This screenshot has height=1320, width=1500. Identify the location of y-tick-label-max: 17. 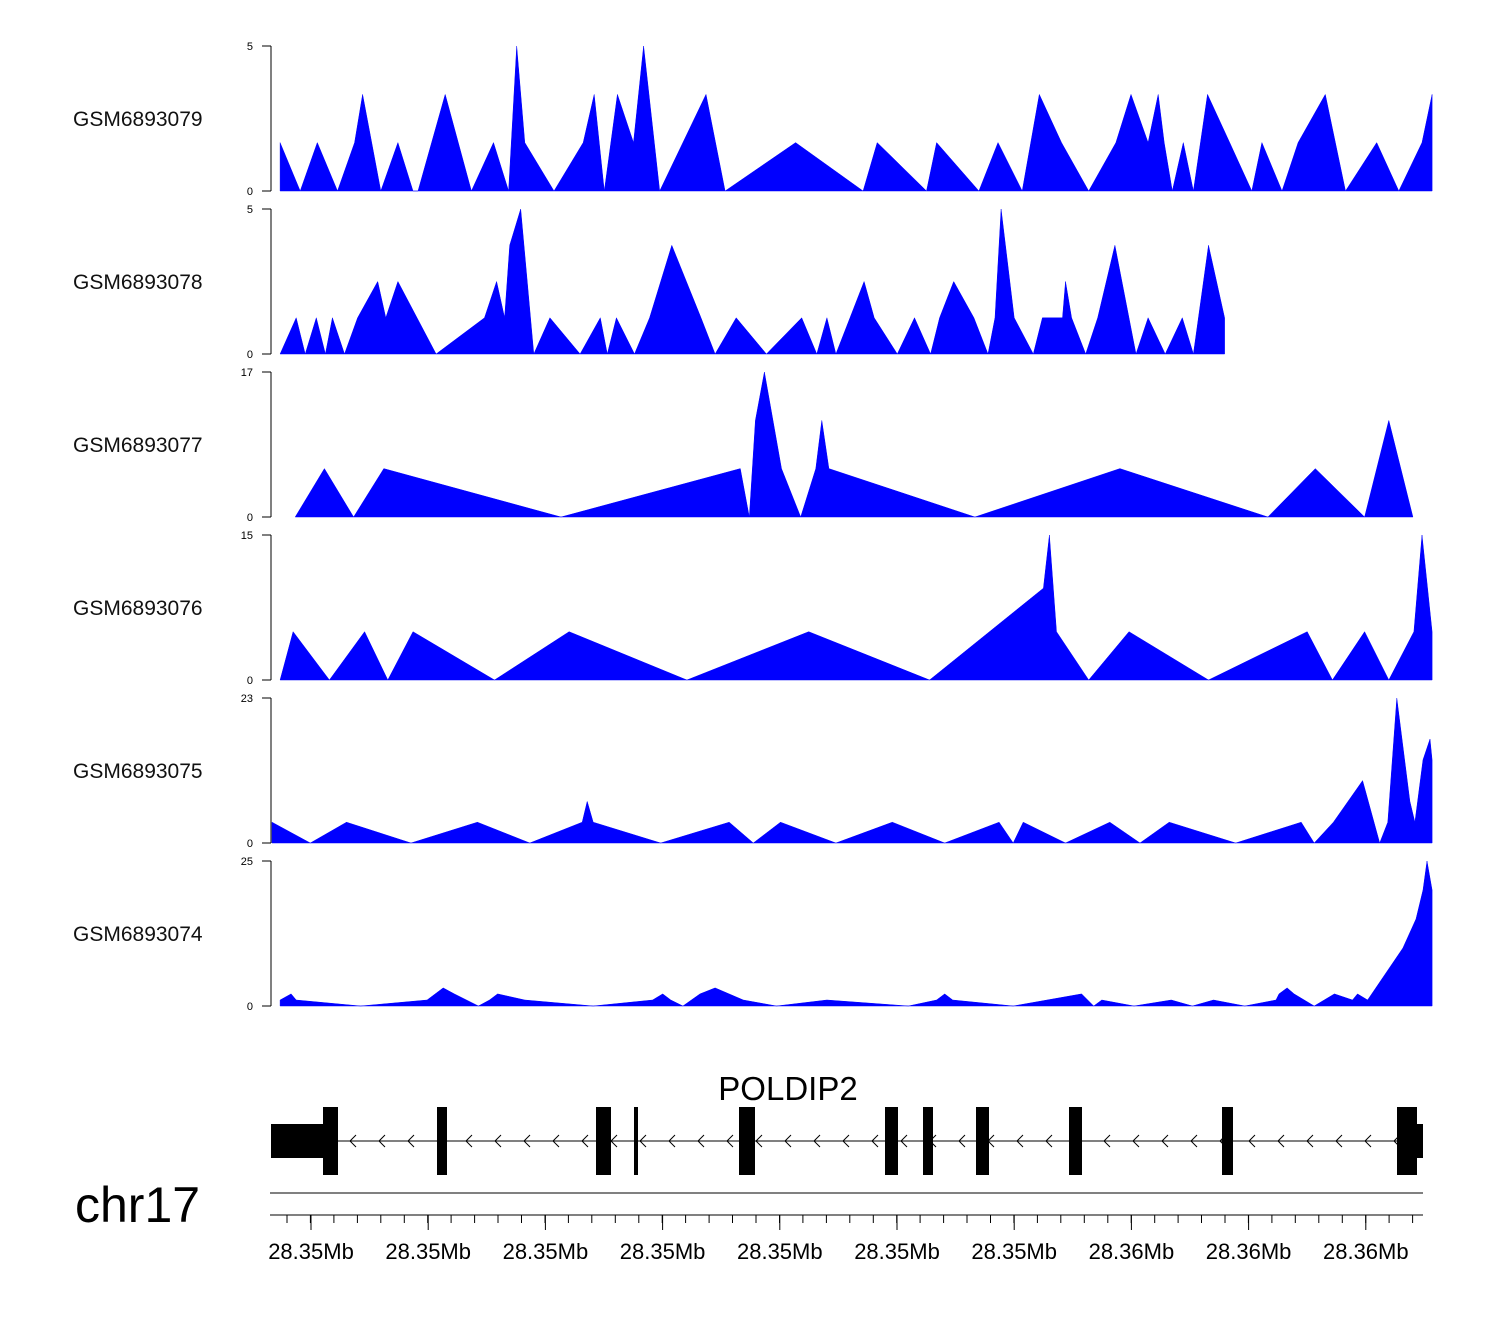
(247, 373).